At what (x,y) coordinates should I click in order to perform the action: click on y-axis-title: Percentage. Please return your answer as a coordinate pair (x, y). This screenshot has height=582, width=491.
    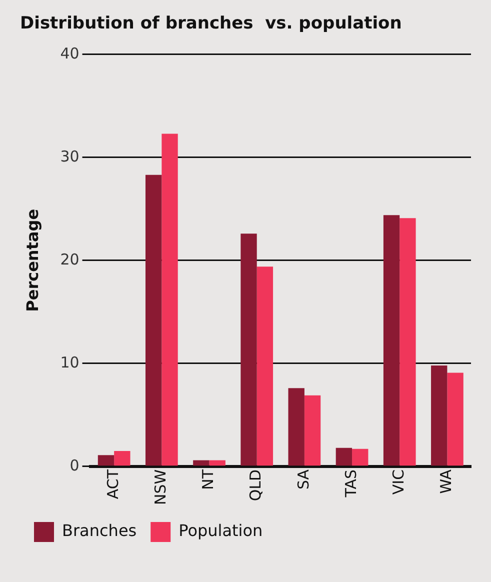
    Looking at the image, I should click on (32, 260).